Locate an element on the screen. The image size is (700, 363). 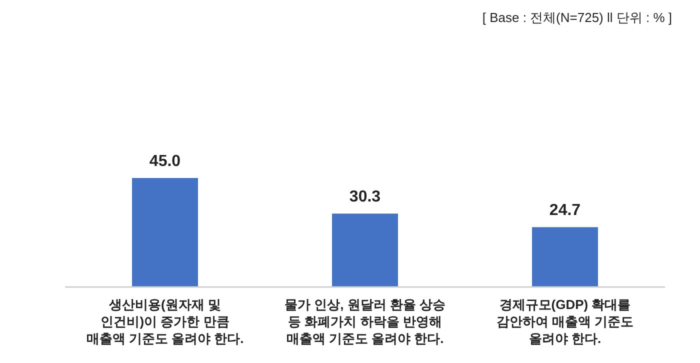
data-label: 45.0 is located at coordinates (165, 161).